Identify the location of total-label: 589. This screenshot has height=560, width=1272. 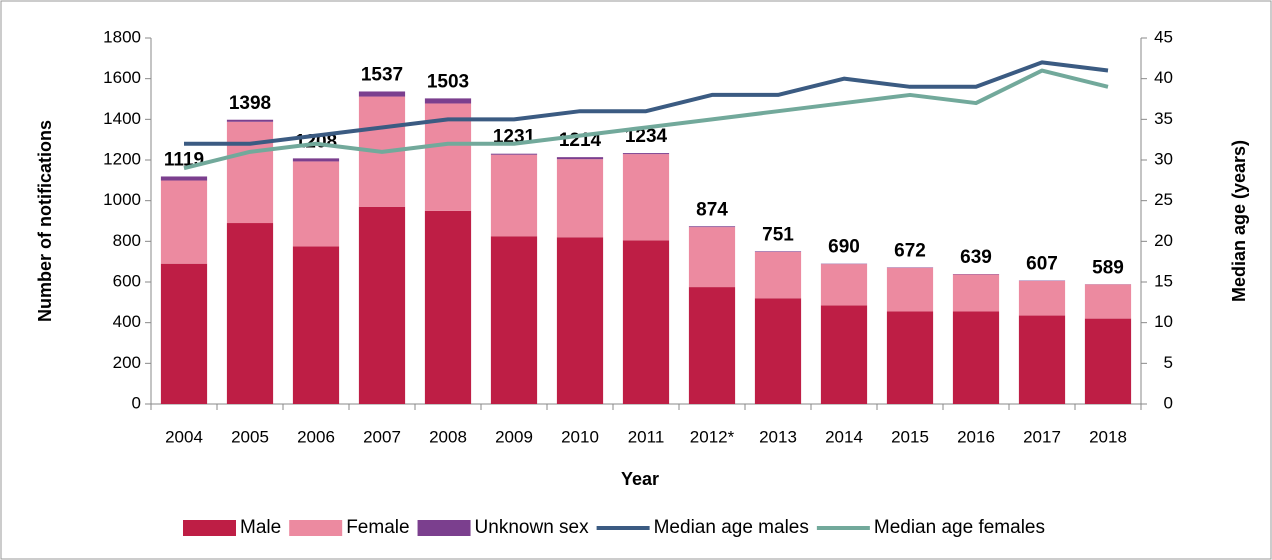
(1108, 267).